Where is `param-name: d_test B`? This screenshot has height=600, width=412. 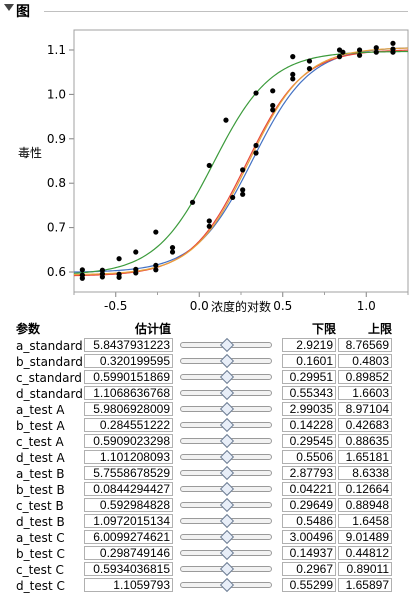 param-name: d_test B is located at coordinates (40, 522).